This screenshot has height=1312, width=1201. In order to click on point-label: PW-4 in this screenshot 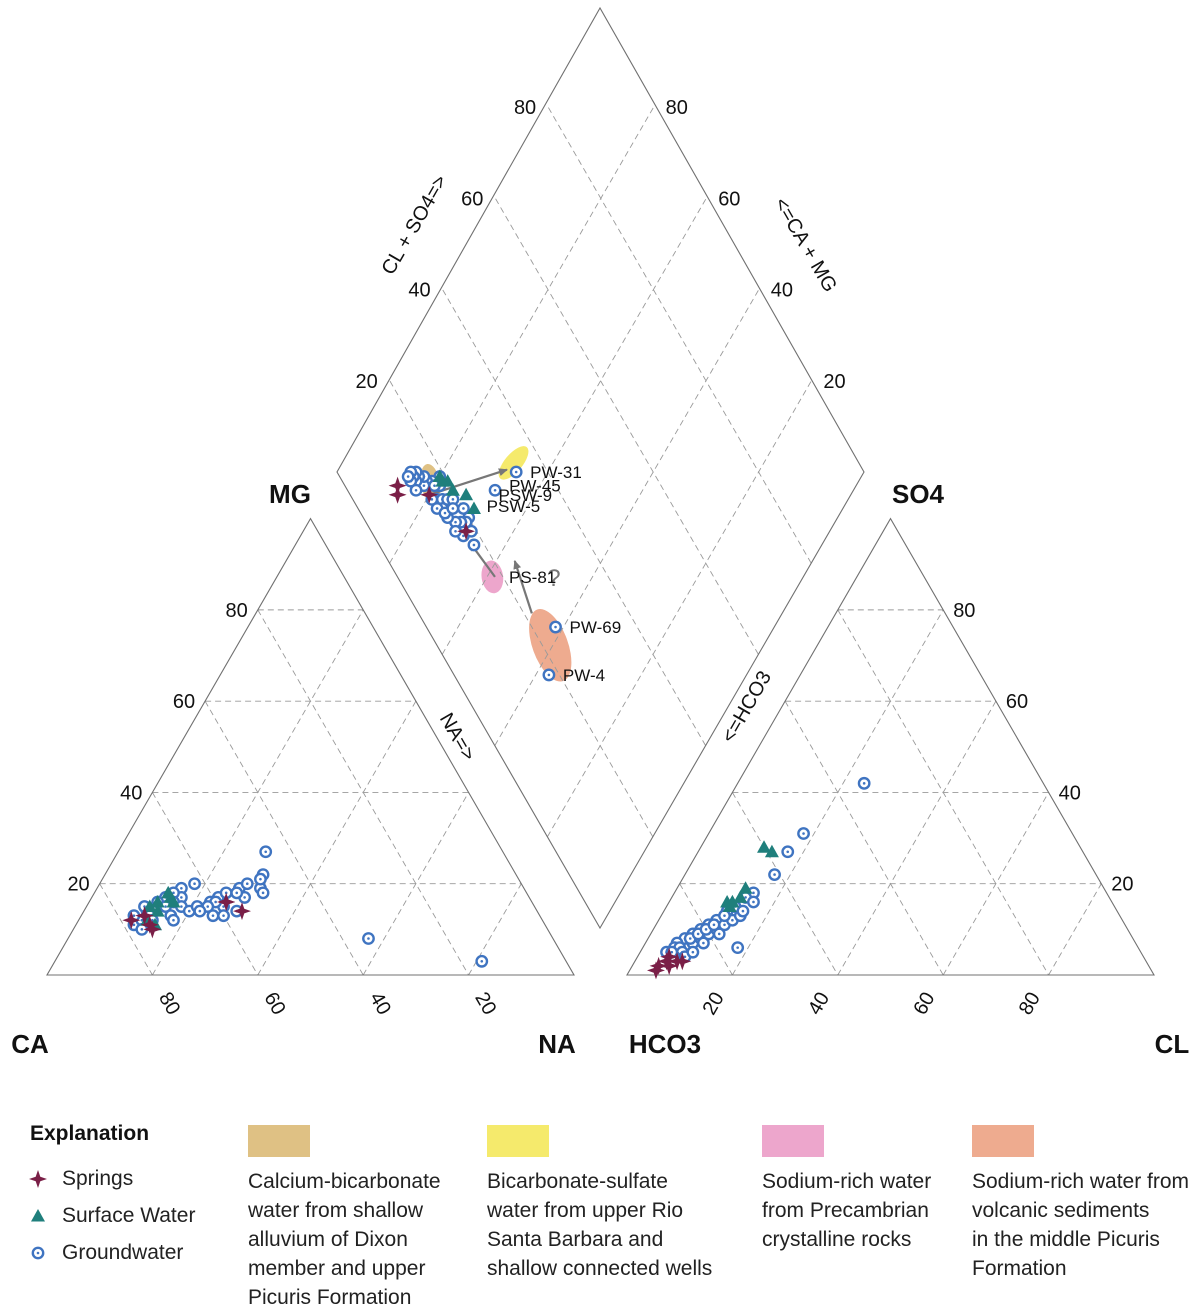, I will do `click(584, 675)`.